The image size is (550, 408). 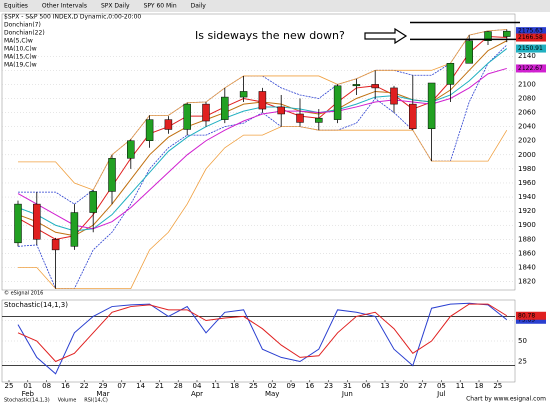 I want to click on x-tick-label: 07, so click(x=121, y=386).